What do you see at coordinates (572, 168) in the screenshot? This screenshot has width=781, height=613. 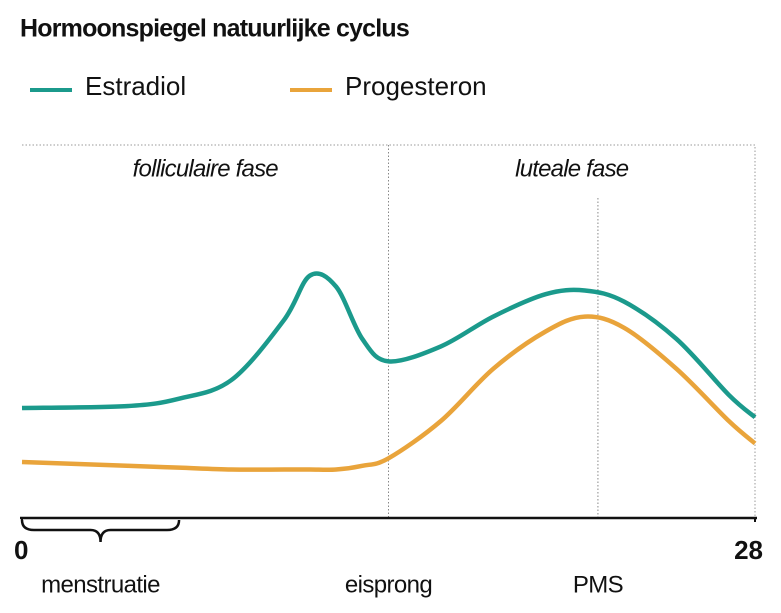 I see `phase-label: luteale fase` at bounding box center [572, 168].